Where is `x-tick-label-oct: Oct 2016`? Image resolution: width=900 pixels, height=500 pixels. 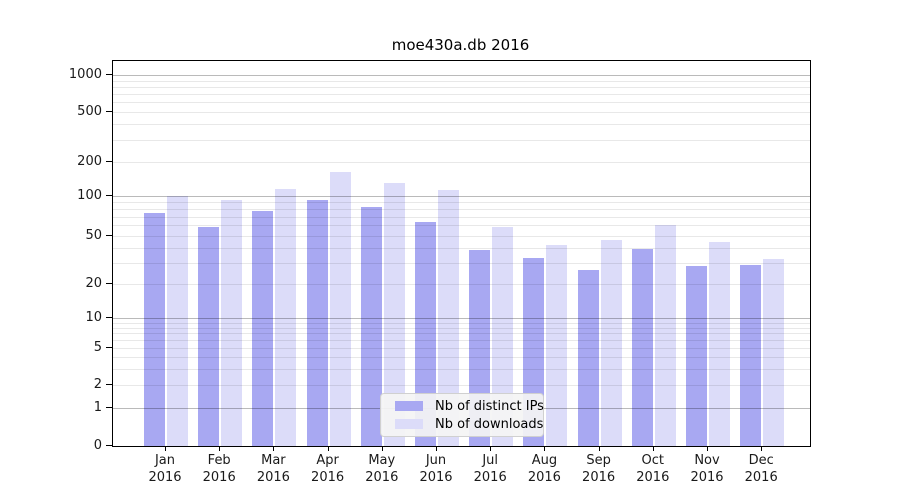 x-tick-label-oct: Oct 2016 is located at coordinates (653, 469).